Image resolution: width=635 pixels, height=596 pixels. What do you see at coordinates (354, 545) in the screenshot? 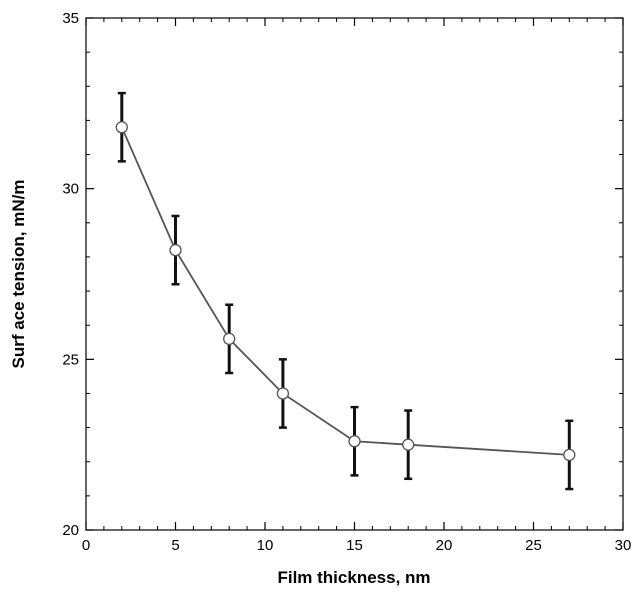
I see `x-tick-label: 15` at bounding box center [354, 545].